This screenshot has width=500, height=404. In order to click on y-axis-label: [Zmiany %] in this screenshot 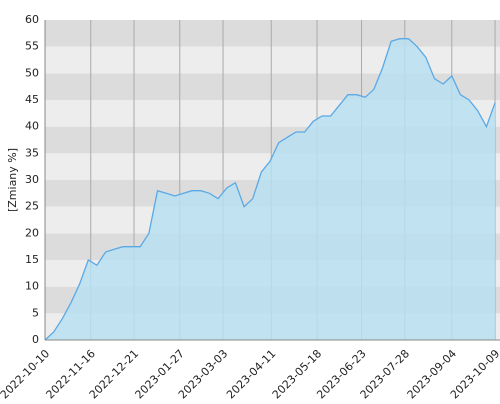, I will do `click(12, 180)`.